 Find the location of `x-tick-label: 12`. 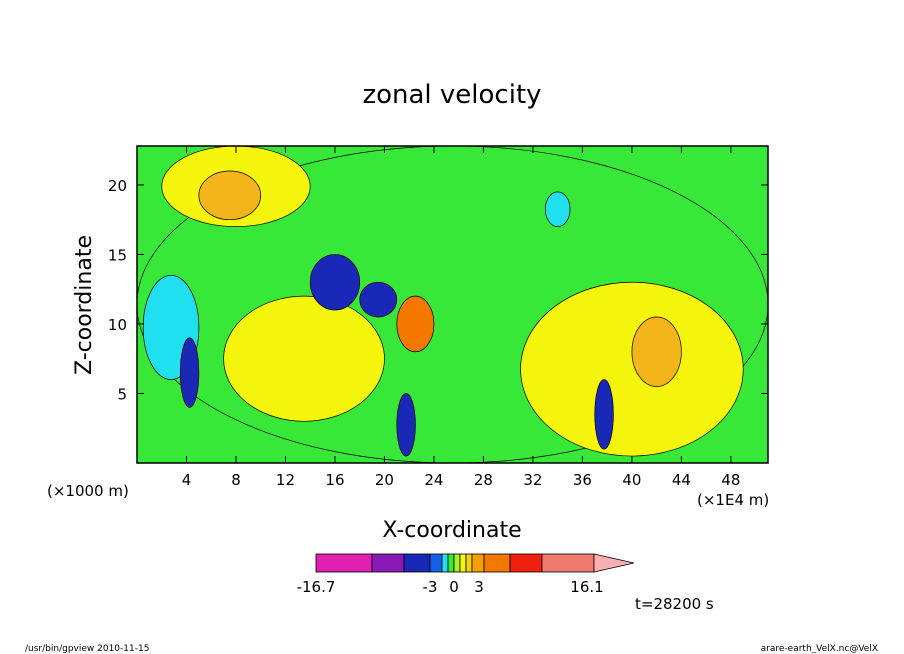

x-tick-label: 12 is located at coordinates (285, 480).